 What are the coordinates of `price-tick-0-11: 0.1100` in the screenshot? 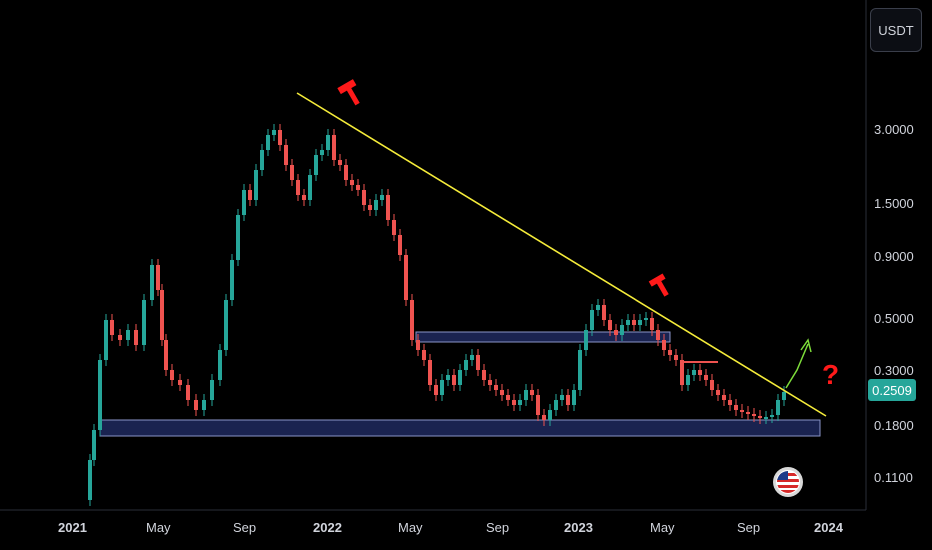 It's located at (893, 477).